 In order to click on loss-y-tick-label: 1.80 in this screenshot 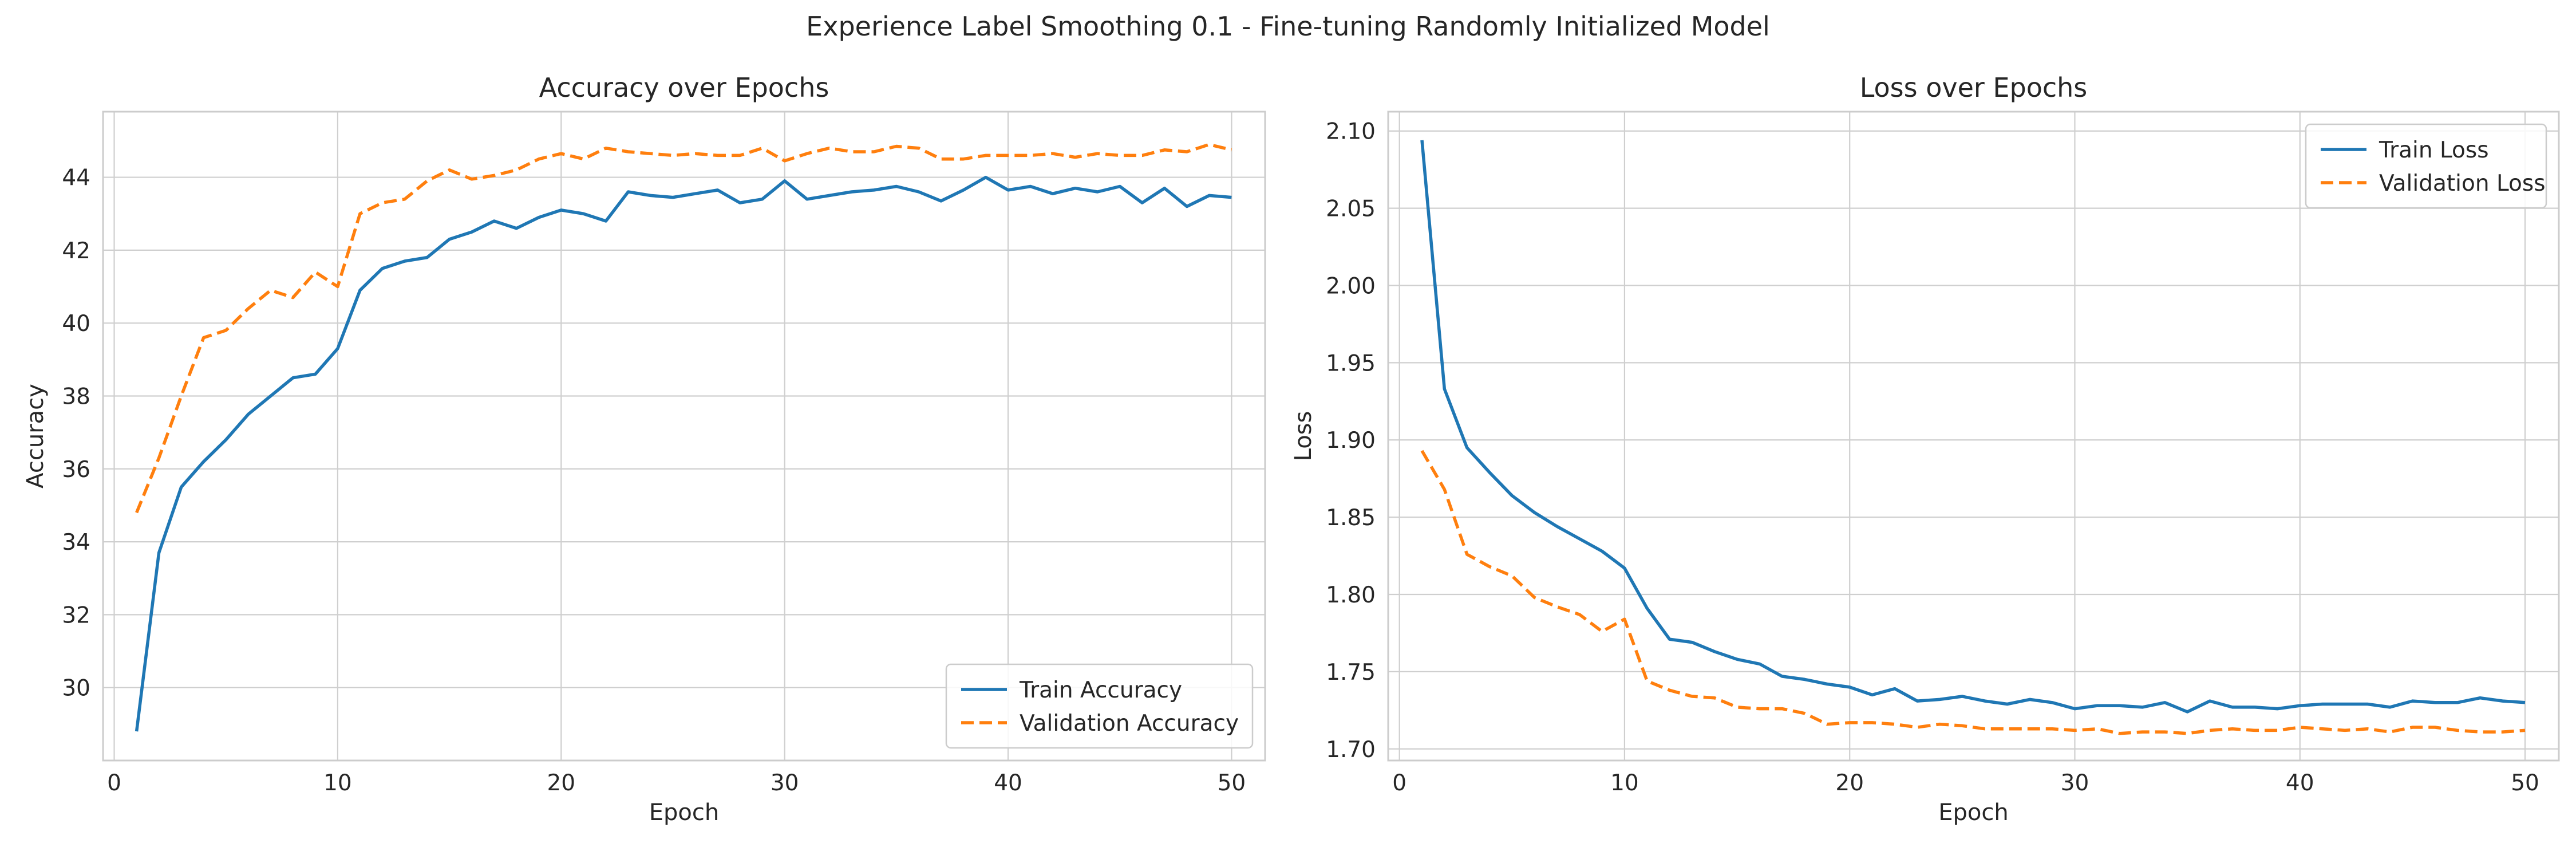, I will do `click(1351, 595)`.